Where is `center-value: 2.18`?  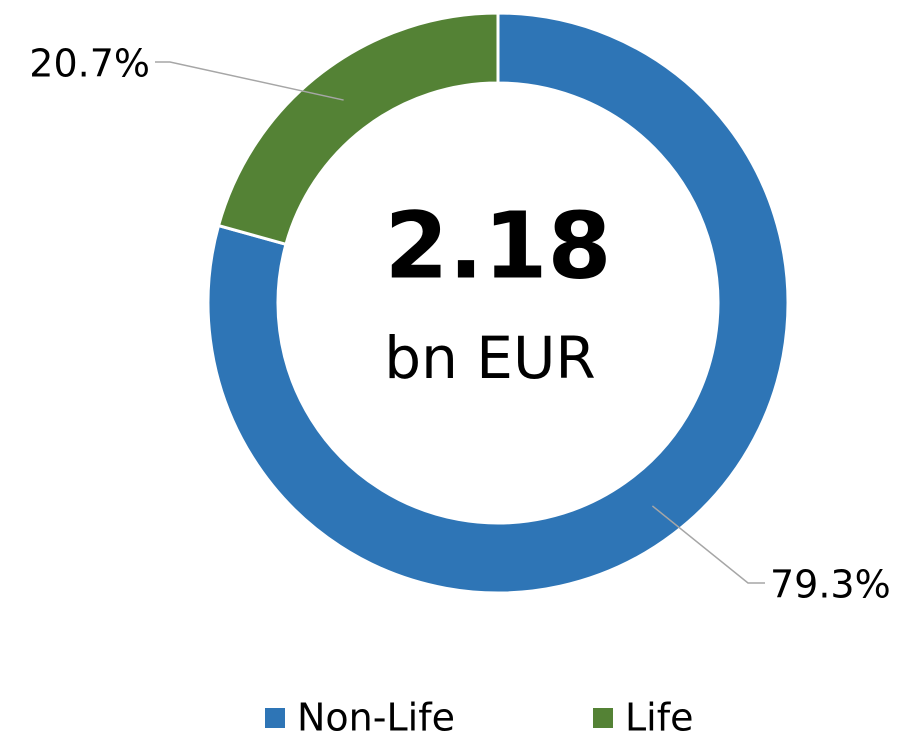
center-value: 2.18 is located at coordinates (498, 245).